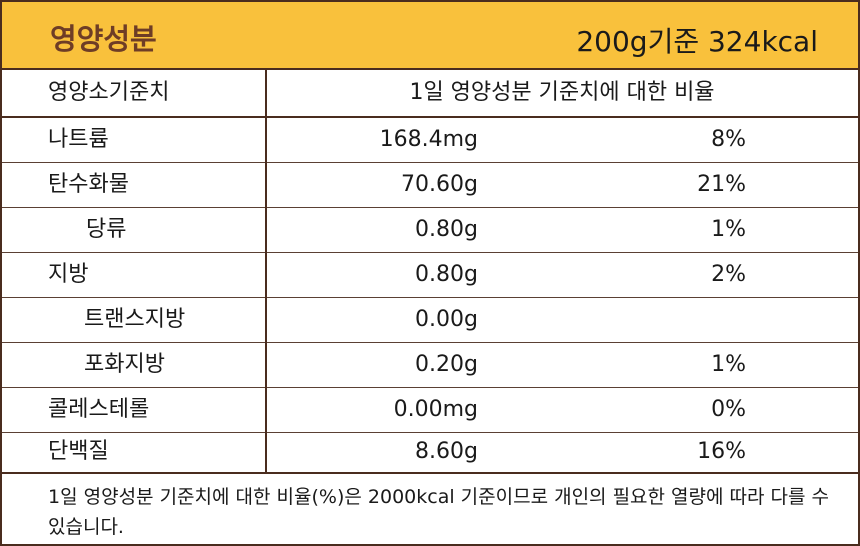  What do you see at coordinates (266, 271) in the screenshot?
I see `column-divider` at bounding box center [266, 271].